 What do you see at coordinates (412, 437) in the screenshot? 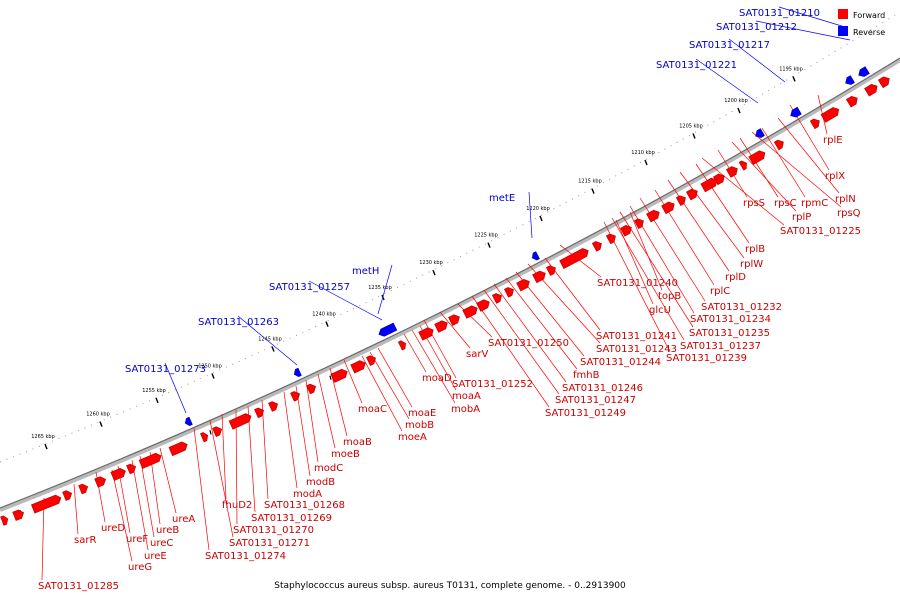
I see `gene-label-moea: moeA` at bounding box center [412, 437].